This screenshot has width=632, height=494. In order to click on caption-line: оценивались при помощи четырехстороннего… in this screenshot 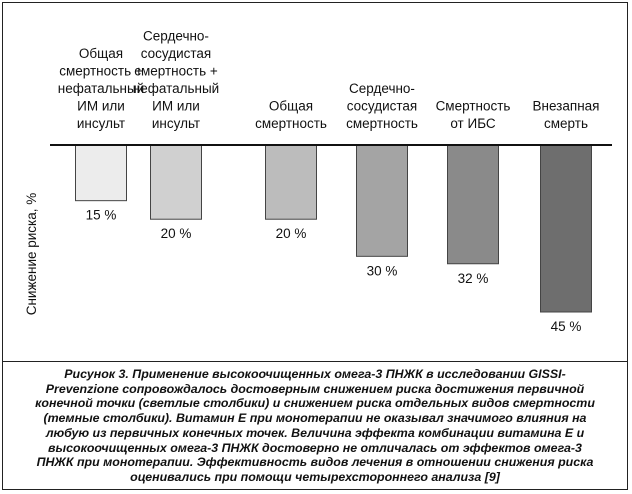, I will do `click(315, 476)`.